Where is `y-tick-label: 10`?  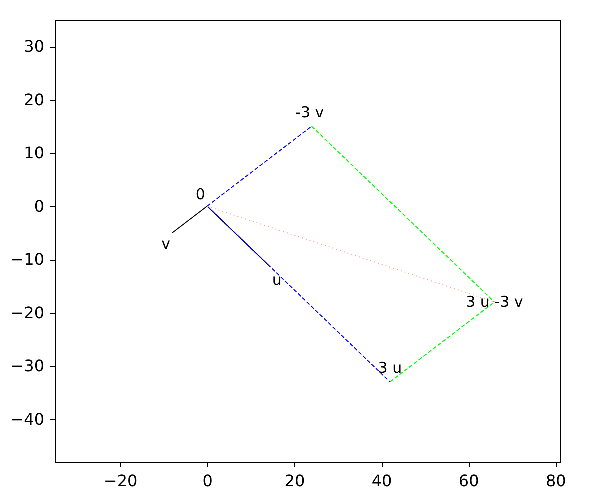
y-tick-label: 10 is located at coordinates (34, 153).